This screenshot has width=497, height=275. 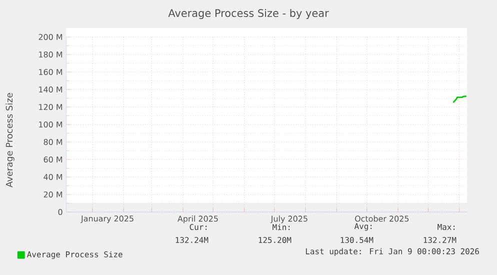 I want to click on chart-title: Average Process Size - by year, so click(x=248, y=14).